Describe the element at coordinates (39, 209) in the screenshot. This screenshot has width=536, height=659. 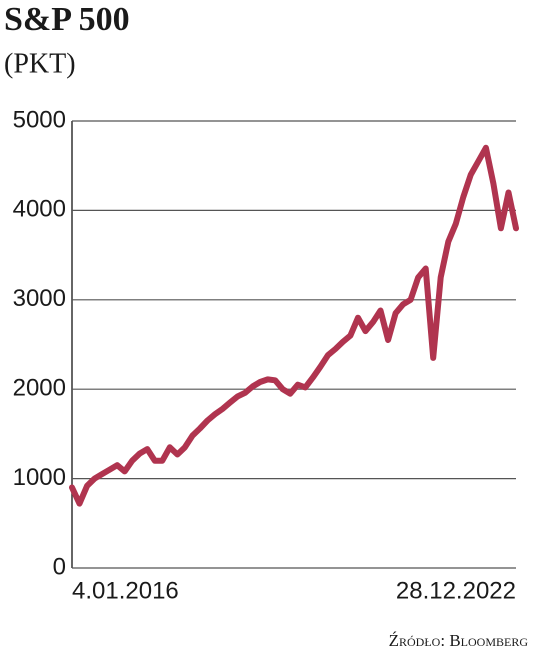
I see `y-tick-label: 4000` at that location.